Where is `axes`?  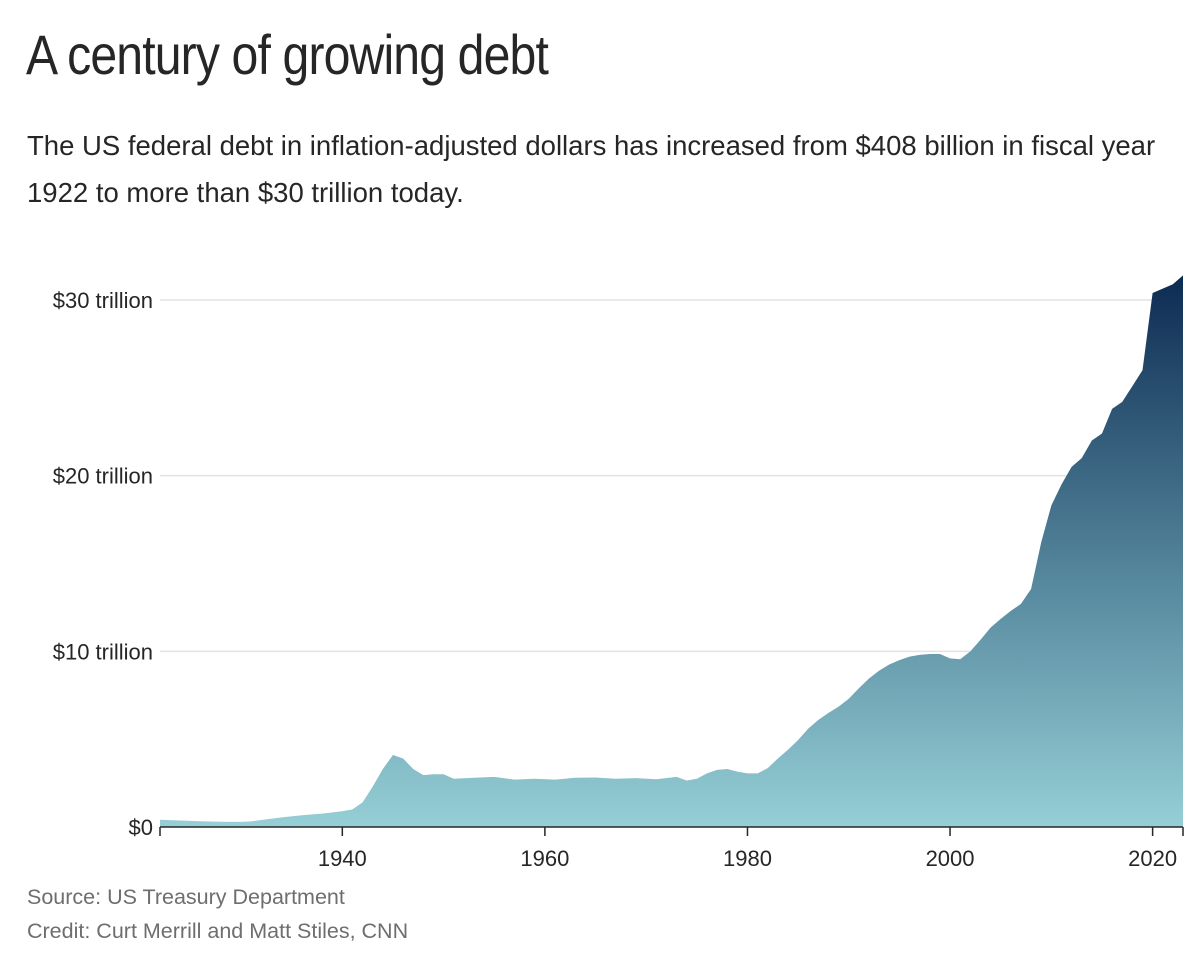
axes is located at coordinates (671, 831).